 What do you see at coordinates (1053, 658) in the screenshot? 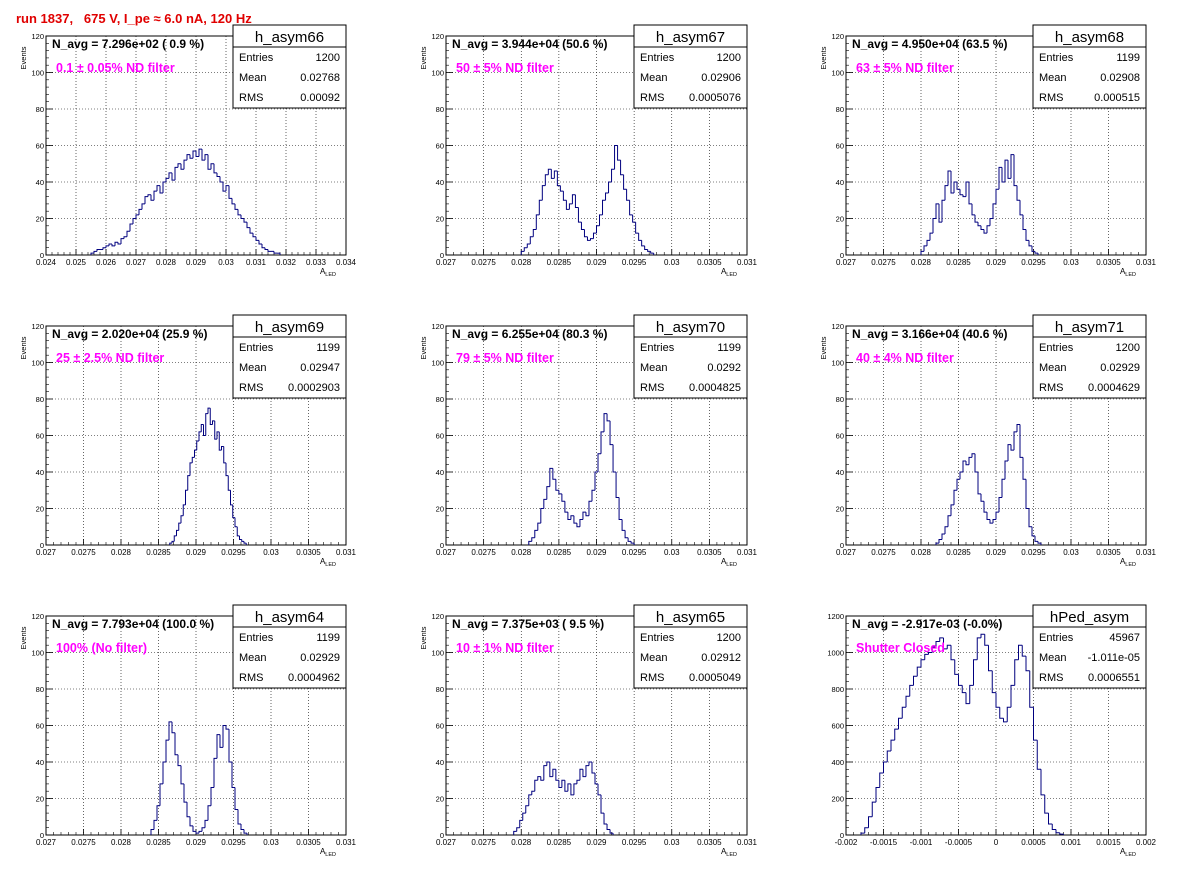
I see `stats-label-mean: Mean` at bounding box center [1053, 658].